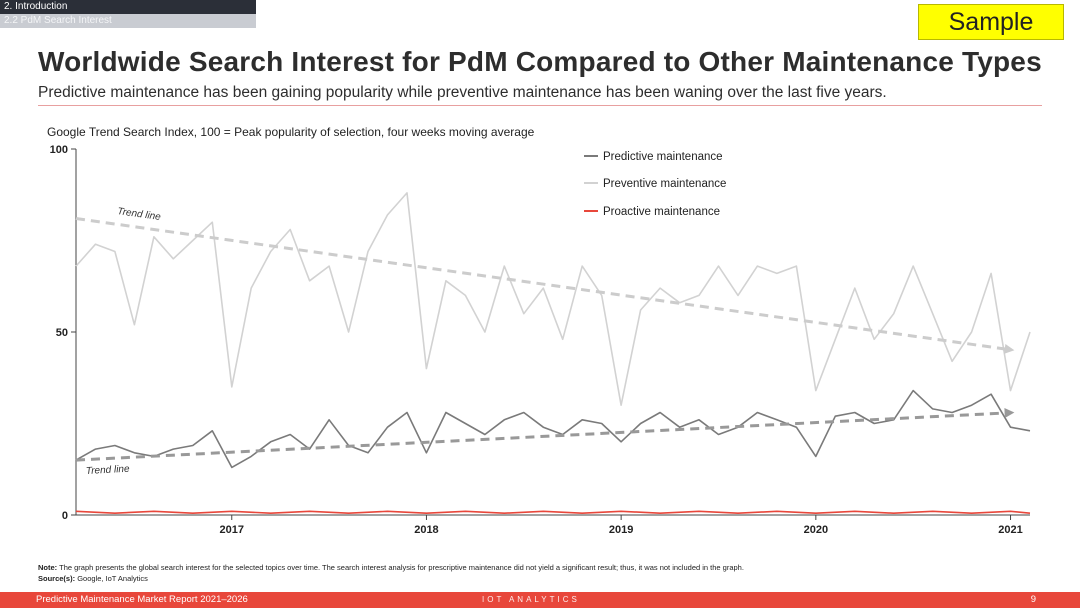 The height and width of the screenshot is (608, 1080). What do you see at coordinates (108, 470) in the screenshot?
I see `trend-line-label-predictive: Trend line` at bounding box center [108, 470].